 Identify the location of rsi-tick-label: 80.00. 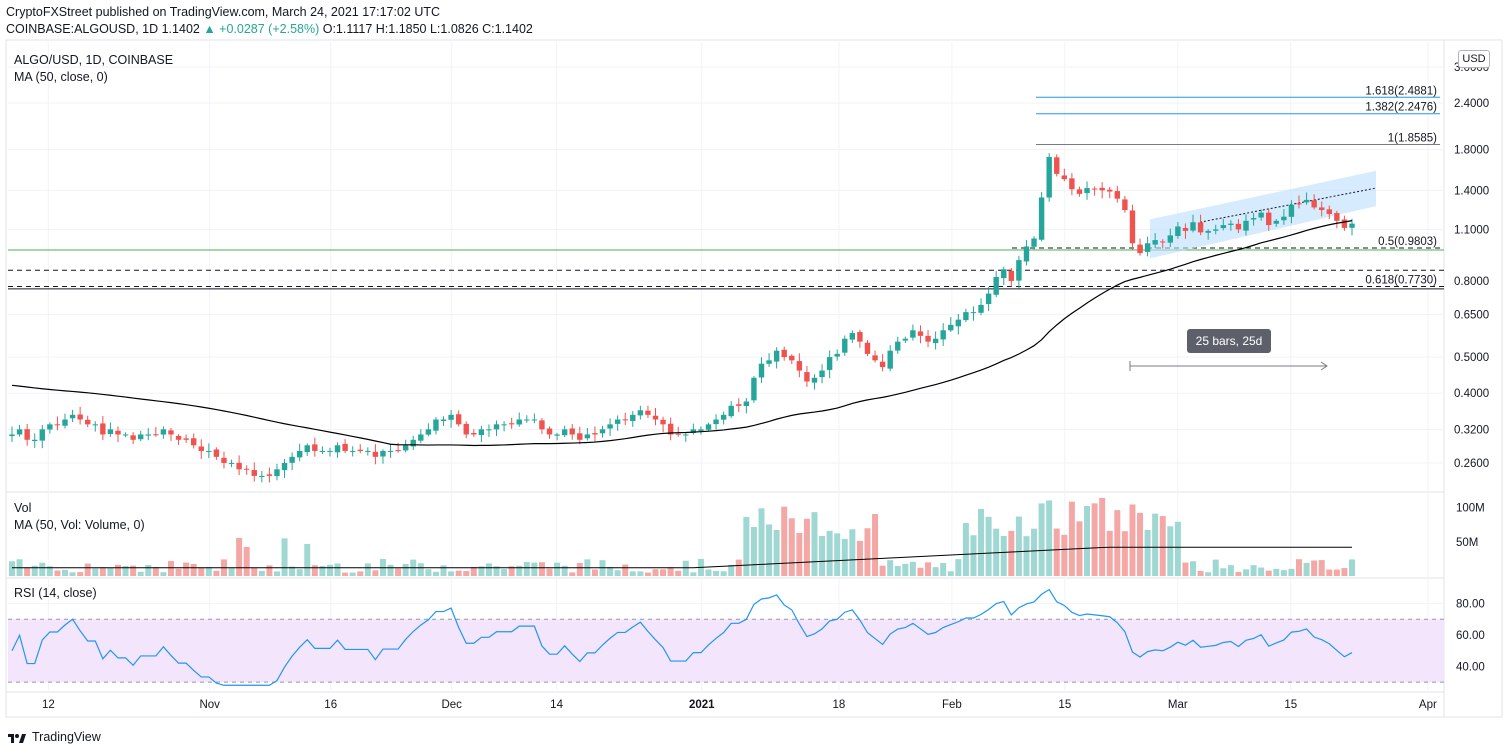
(1470, 605).